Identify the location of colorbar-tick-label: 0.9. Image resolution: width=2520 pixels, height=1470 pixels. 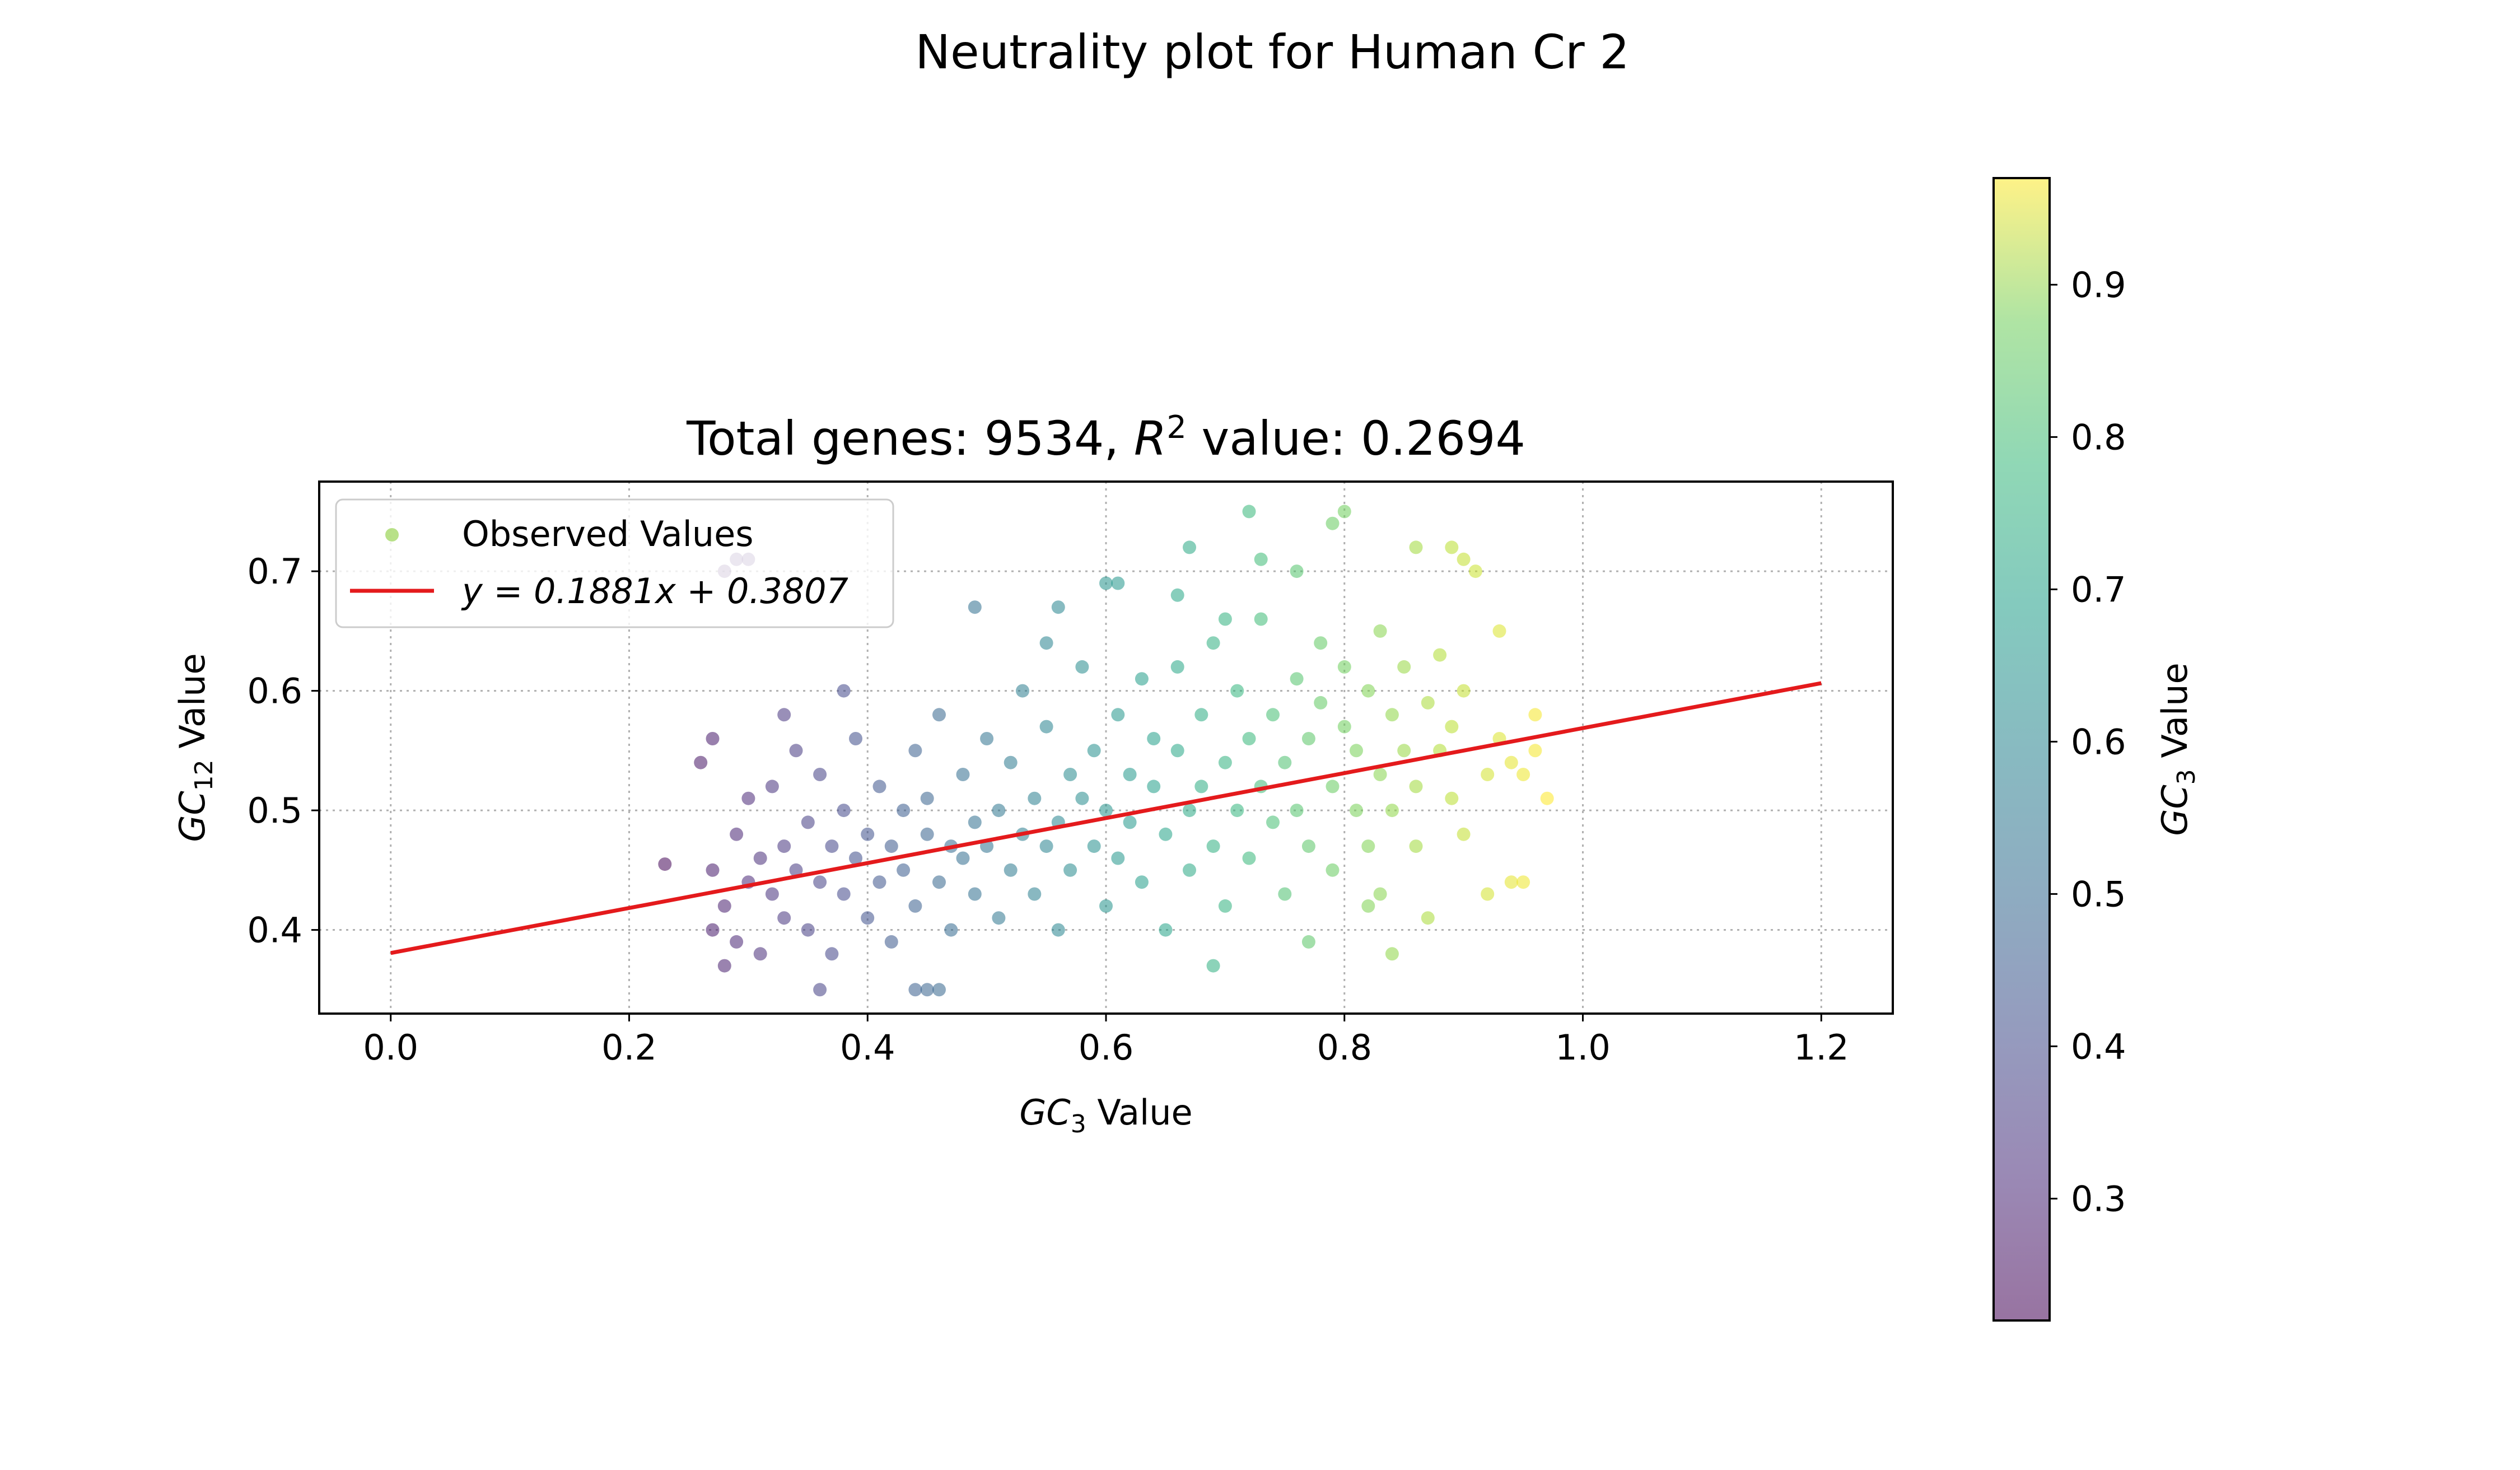
(2099, 285).